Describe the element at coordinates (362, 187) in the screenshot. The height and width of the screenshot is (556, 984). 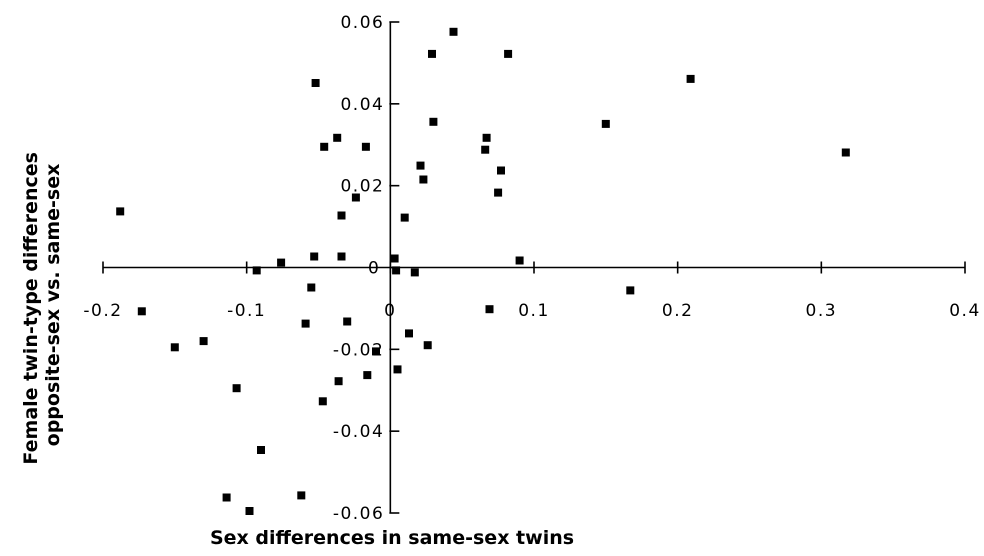
I see `y-tick-label: 0.02` at that location.